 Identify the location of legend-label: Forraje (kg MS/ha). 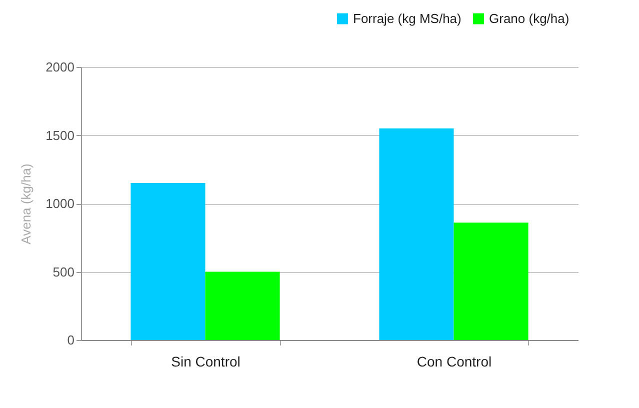
(407, 18).